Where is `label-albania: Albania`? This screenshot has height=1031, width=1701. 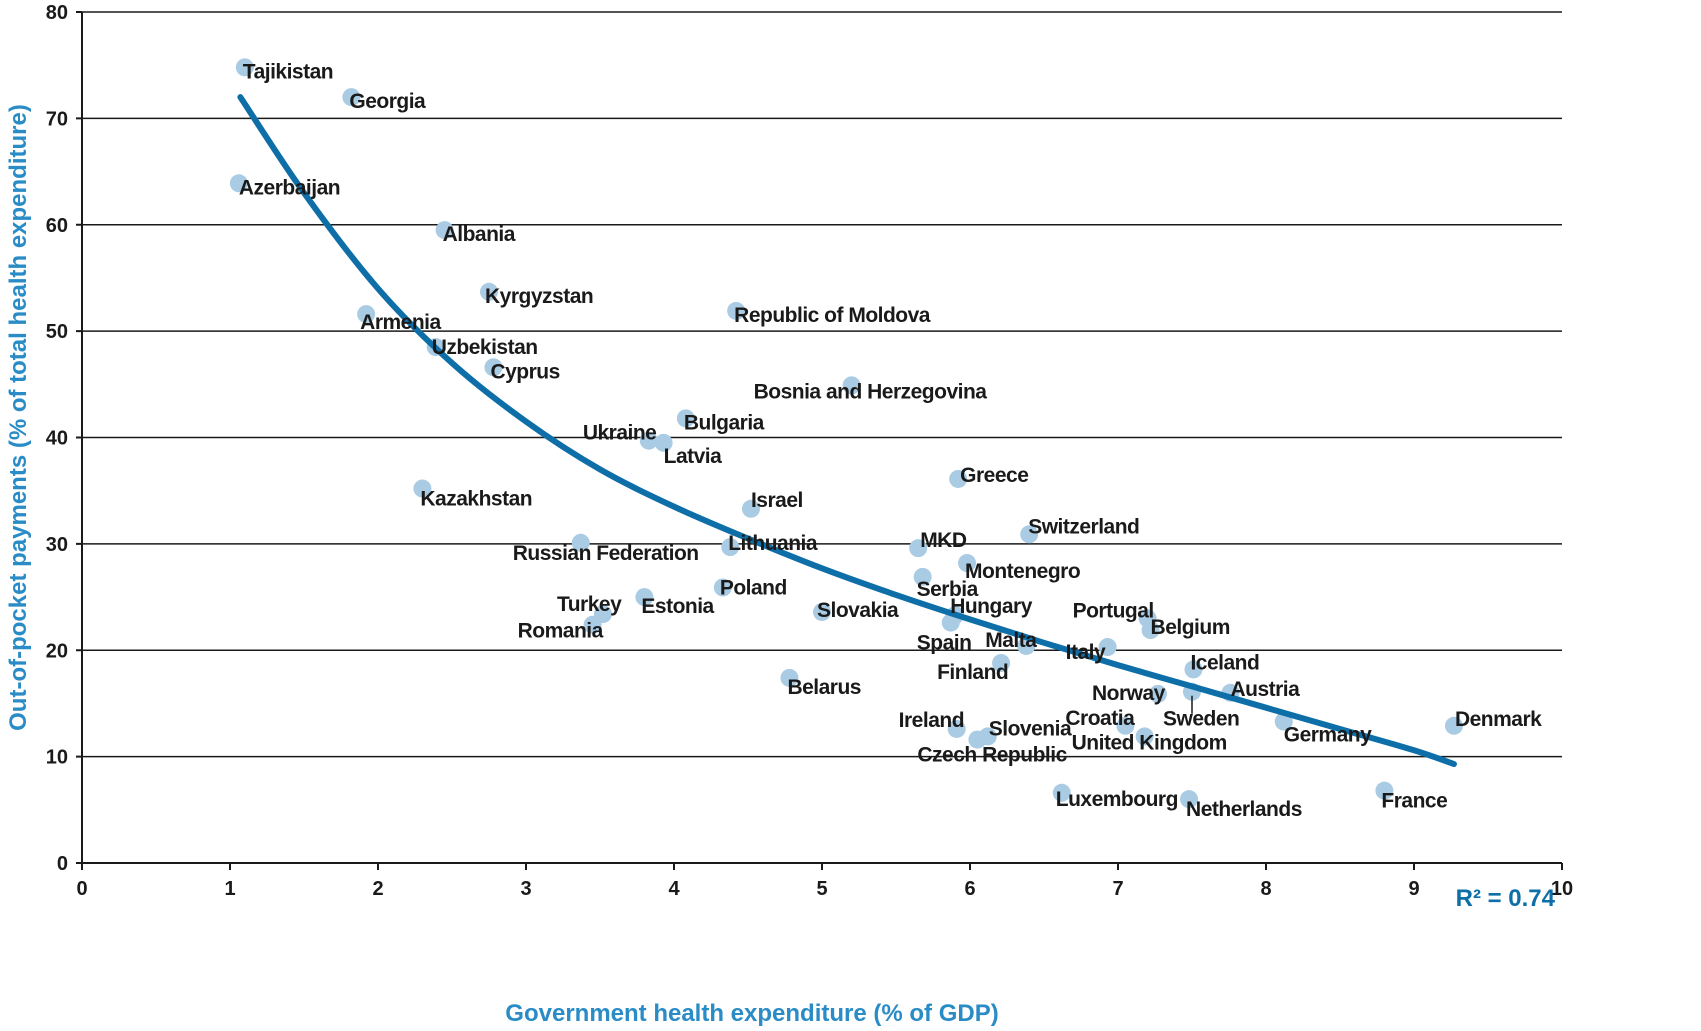
label-albania: Albania is located at coordinates (479, 234).